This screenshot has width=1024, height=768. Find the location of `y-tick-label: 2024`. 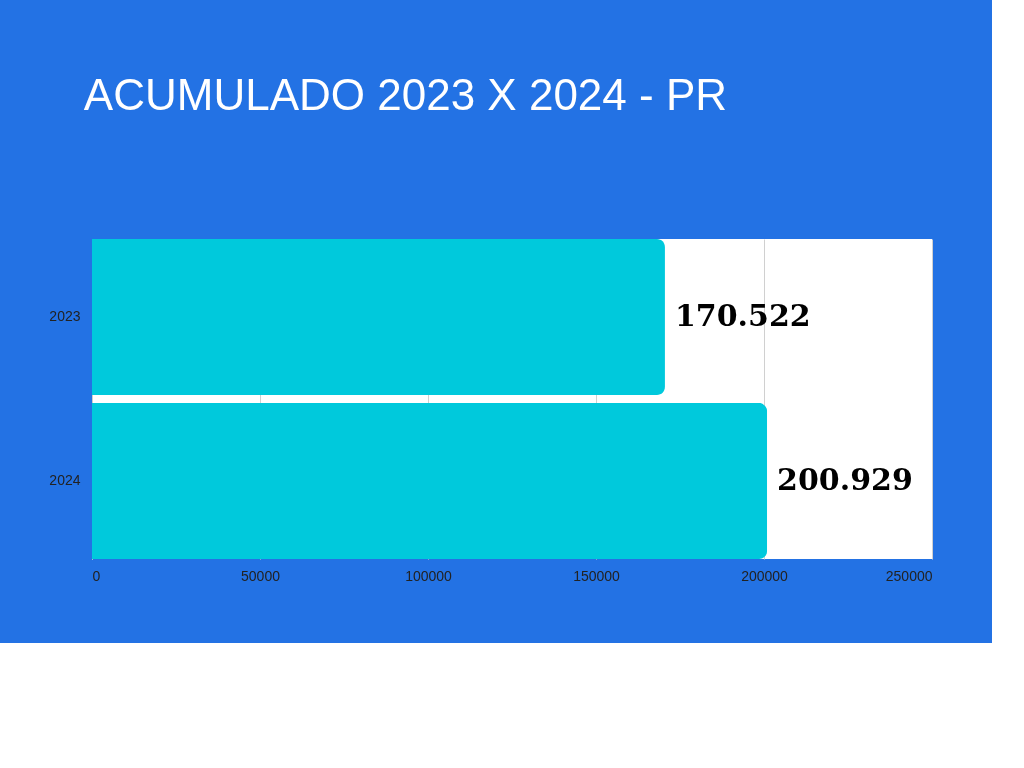

y-tick-label: 2024 is located at coordinates (65, 480).